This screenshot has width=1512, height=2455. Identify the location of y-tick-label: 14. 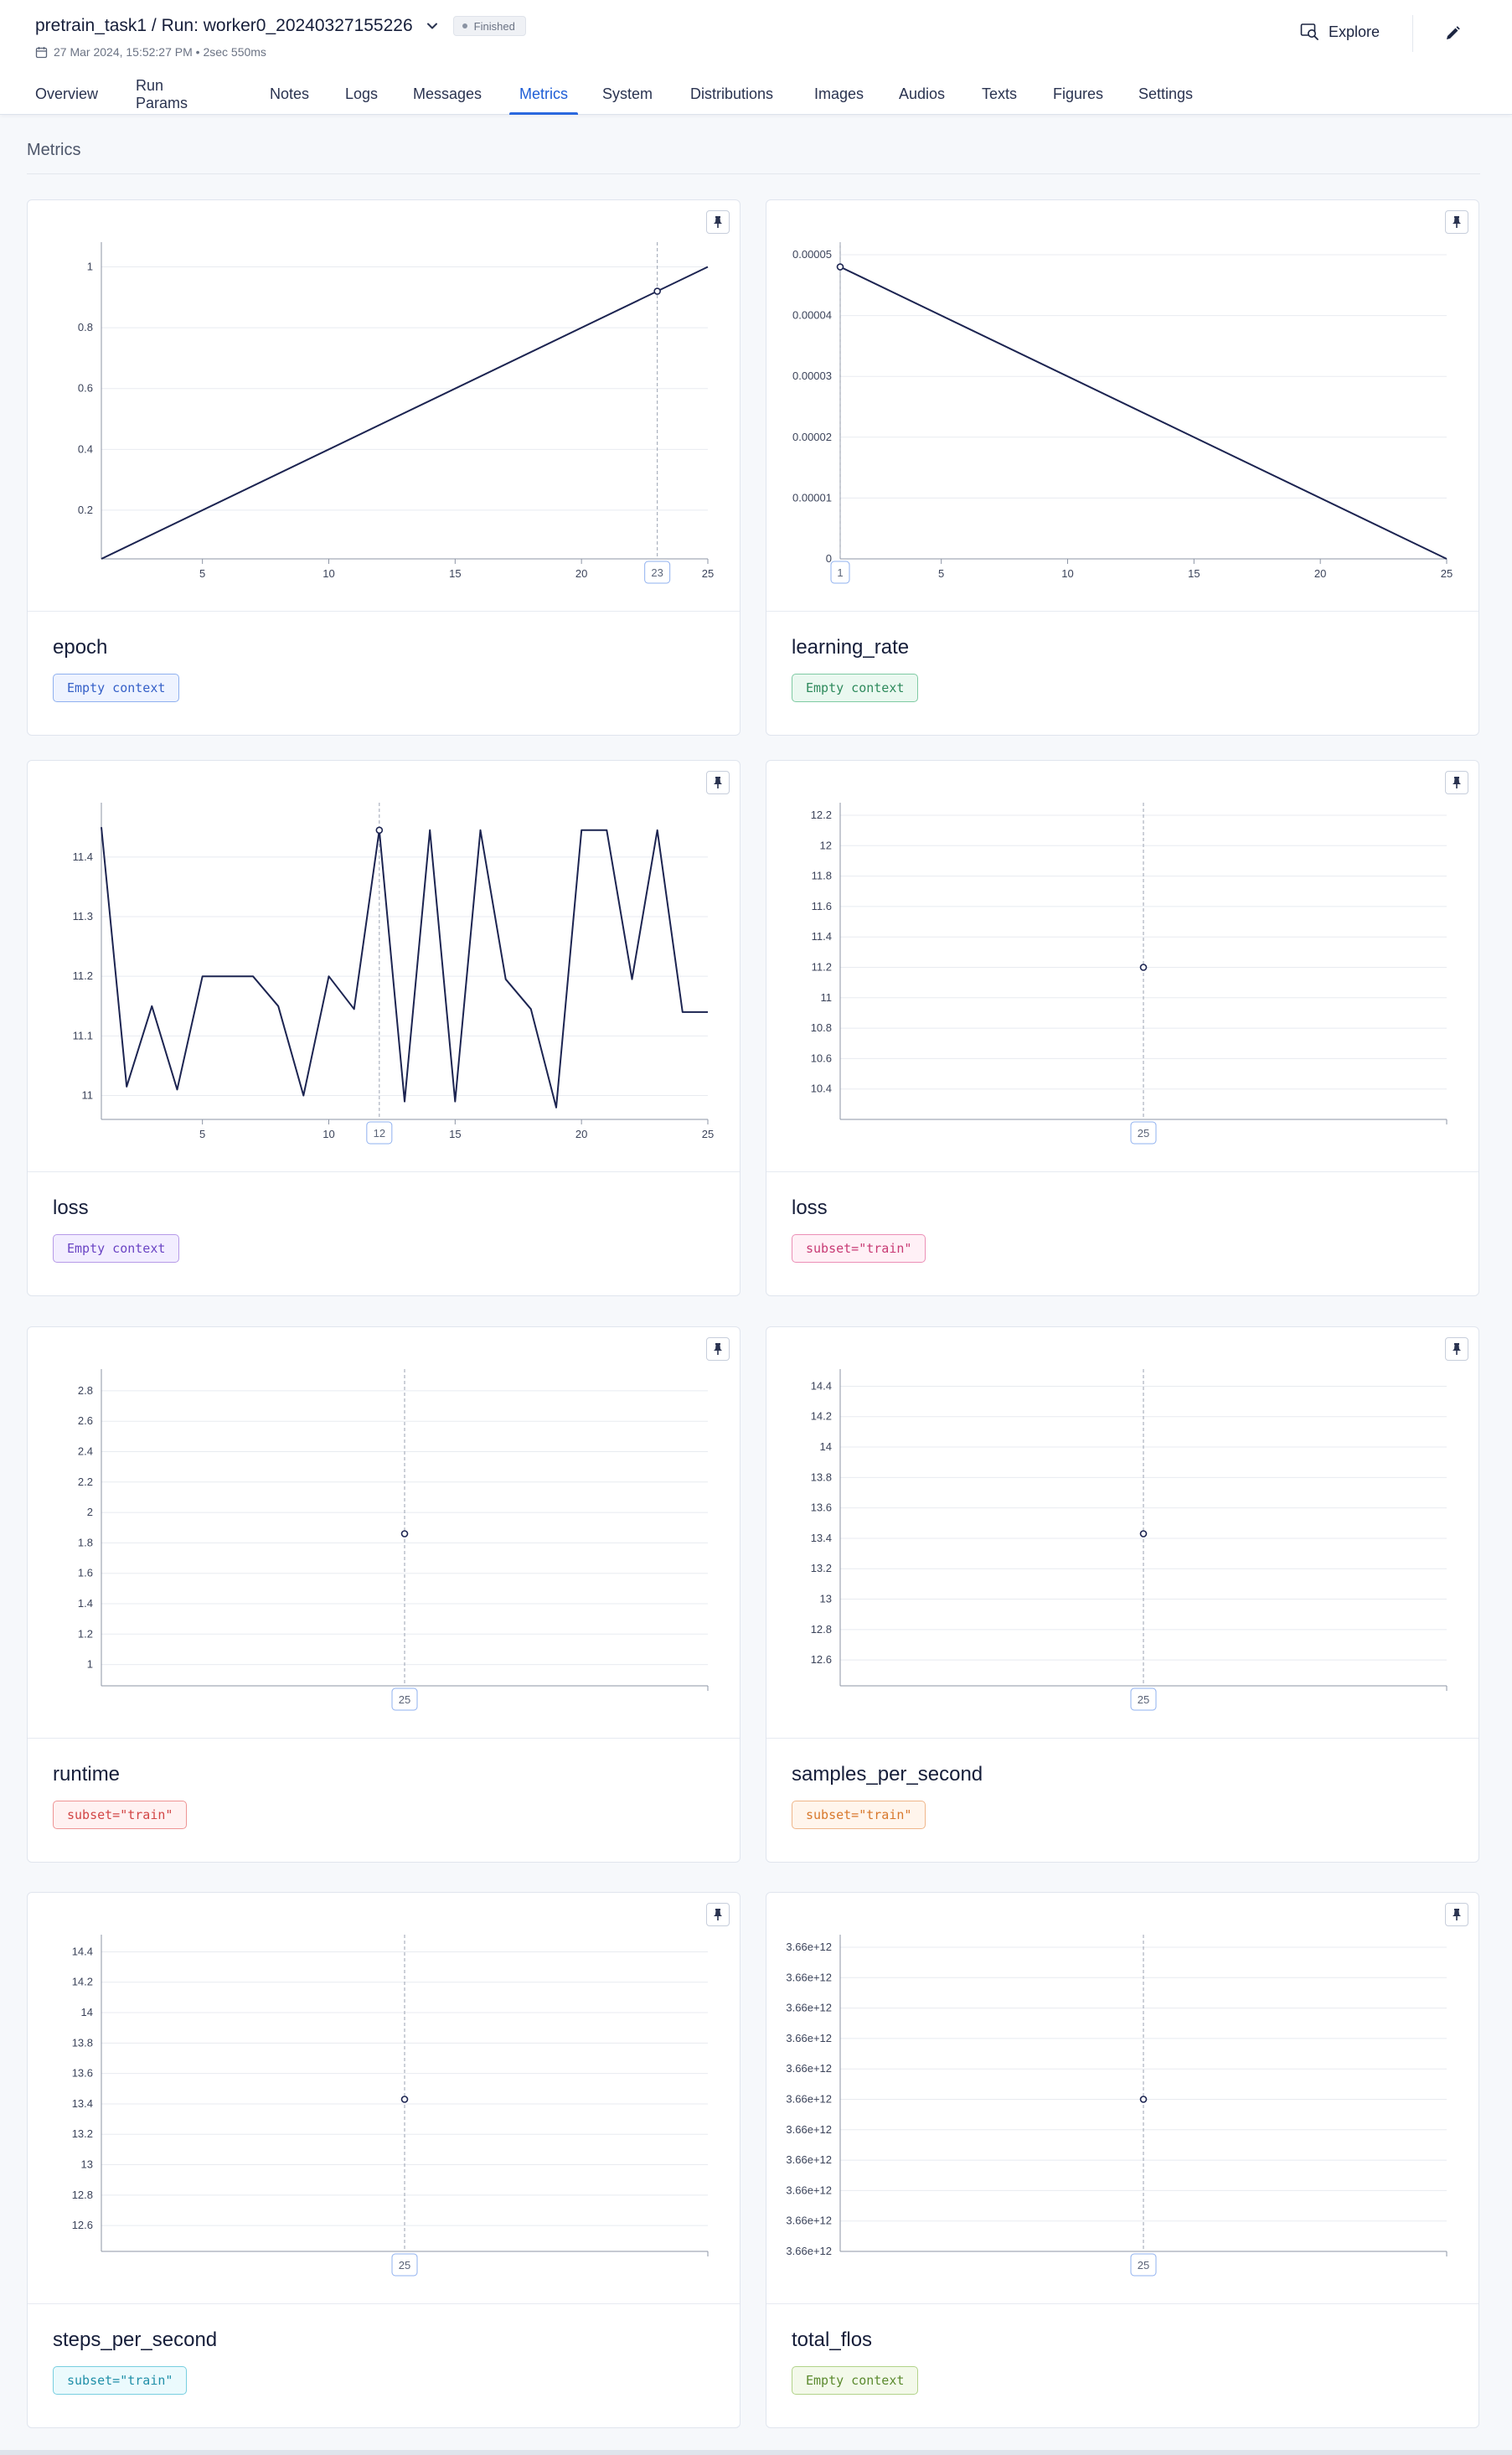
(826, 1447).